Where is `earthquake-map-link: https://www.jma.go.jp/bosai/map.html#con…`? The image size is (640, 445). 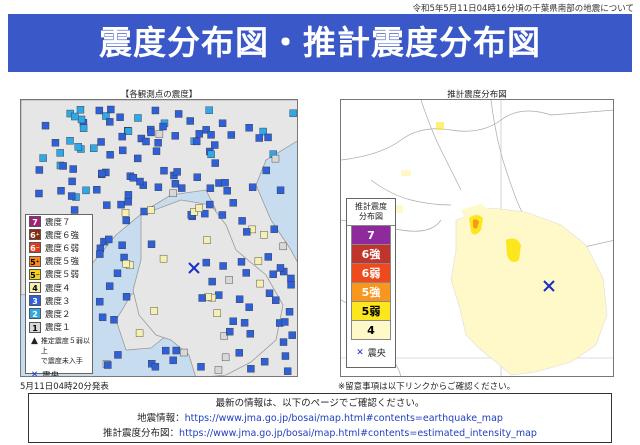 earthquake-map-link: https://www.jma.go.jp/bosai/map.html#con… is located at coordinates (343, 418).